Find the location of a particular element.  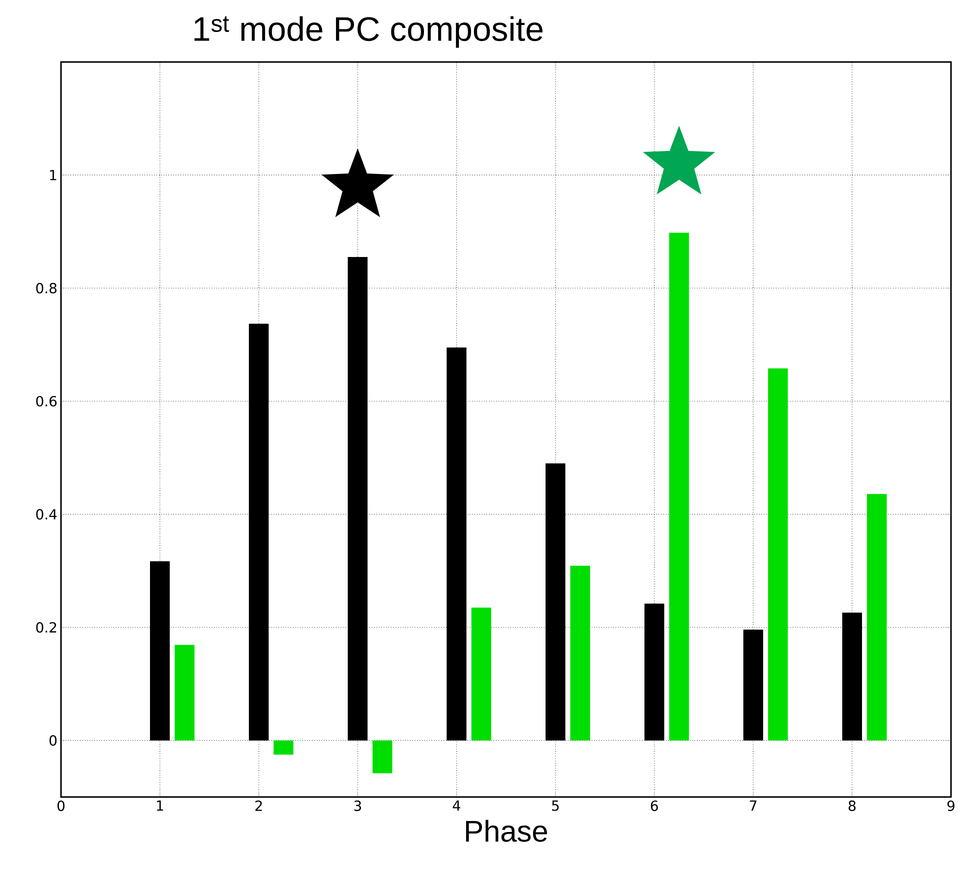

x-tick-label: 1 is located at coordinates (160, 805).